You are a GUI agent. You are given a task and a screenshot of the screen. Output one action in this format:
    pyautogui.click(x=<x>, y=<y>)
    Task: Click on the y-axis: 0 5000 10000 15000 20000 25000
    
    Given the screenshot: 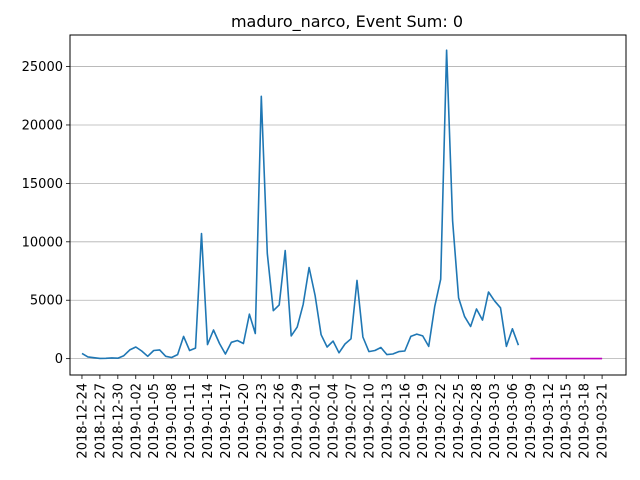 What is the action you would take?
    pyautogui.click(x=46, y=213)
    